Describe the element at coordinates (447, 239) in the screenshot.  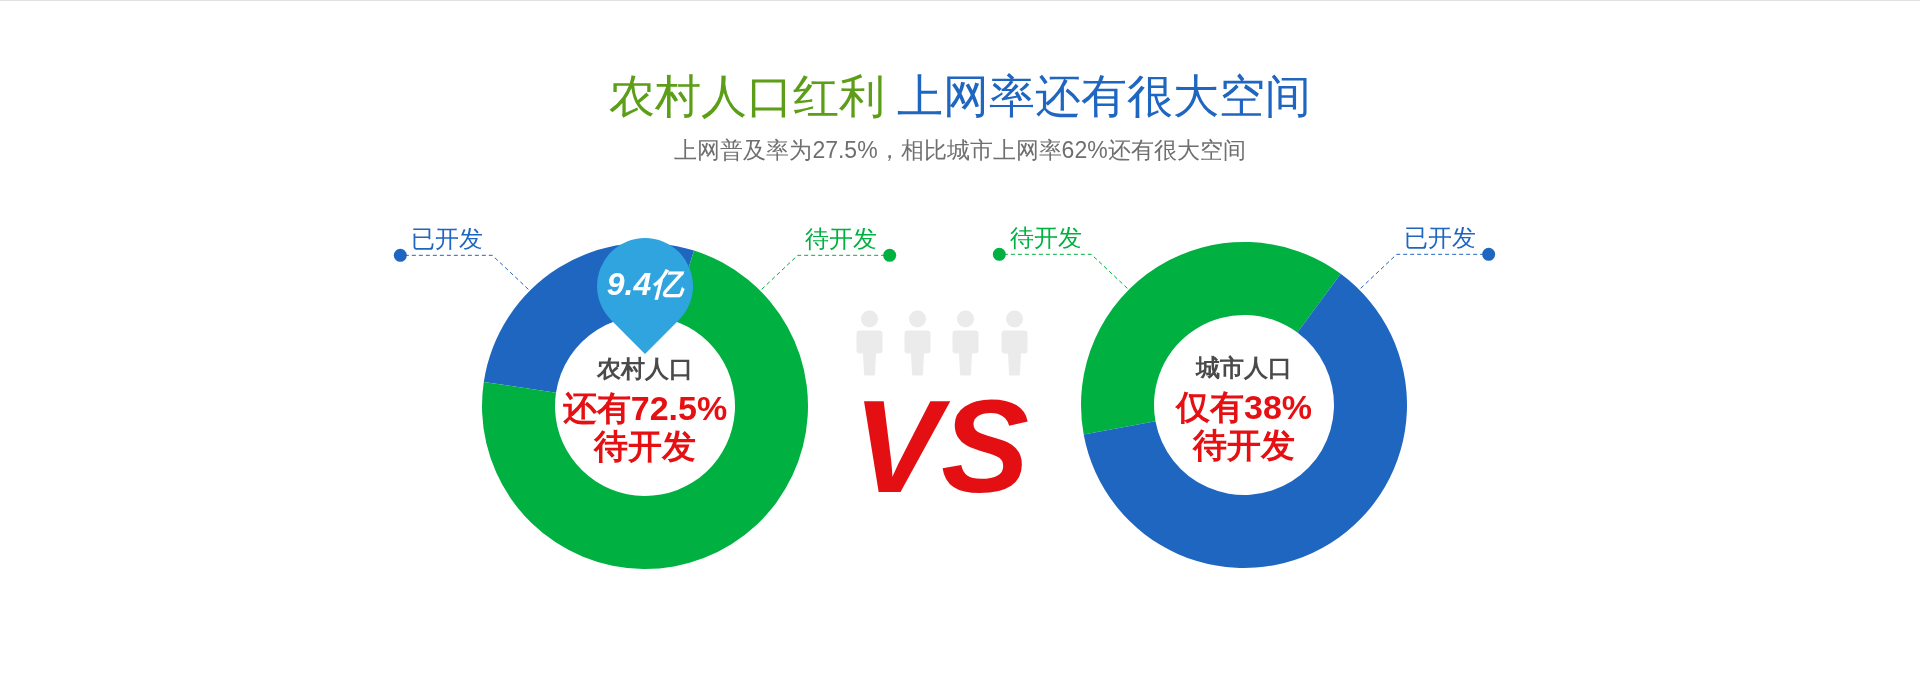
I see `legend-label: 已开发` at that location.